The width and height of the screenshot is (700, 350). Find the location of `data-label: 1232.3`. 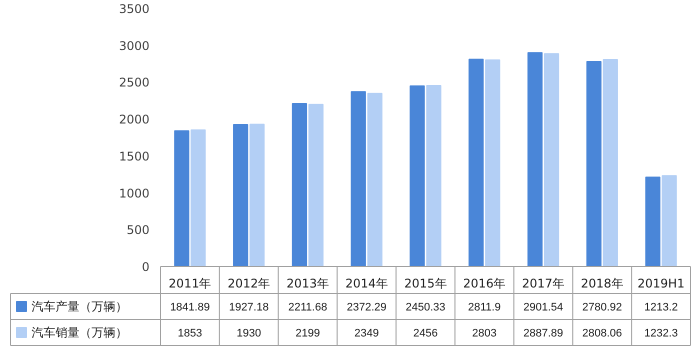

data-label: 1232.3 is located at coordinates (661, 334).